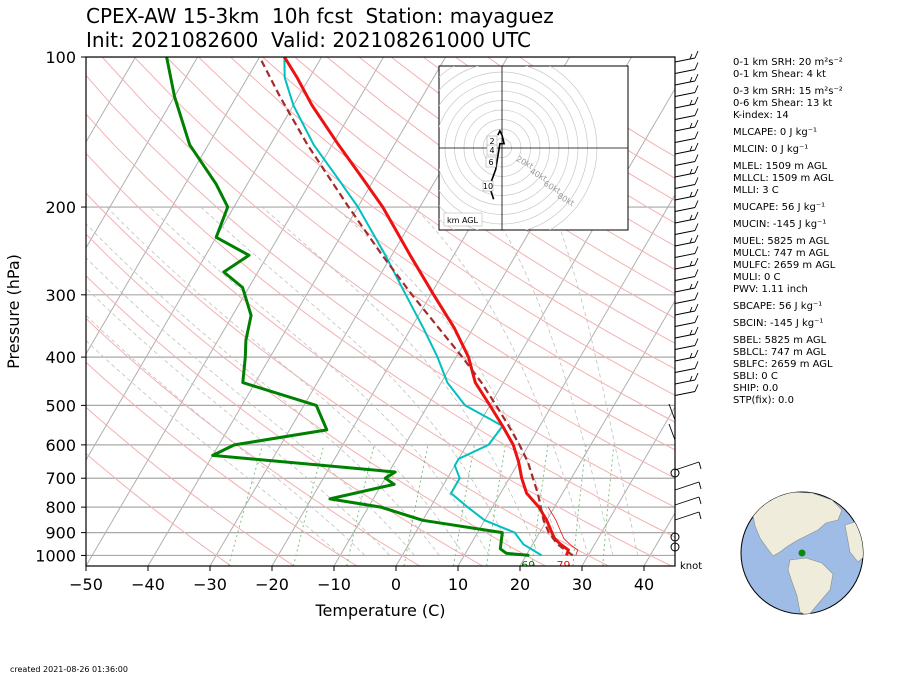 This screenshot has height=675, width=906. I want to click on south-america-shape, so click(810, 585).